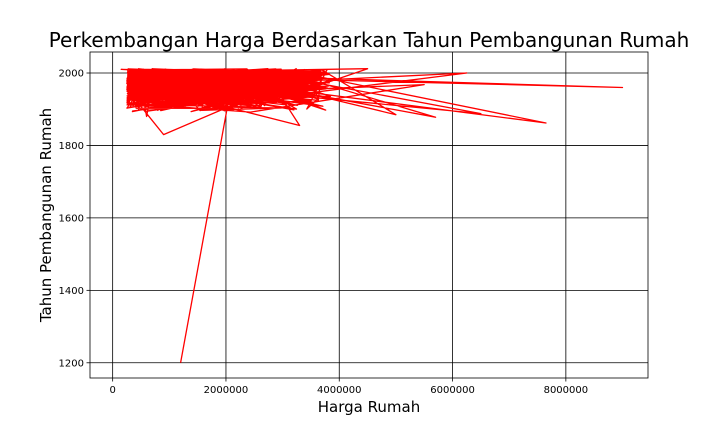 The height and width of the screenshot is (432, 720). I want to click on y-axis-title: Tahun Pembangunan Rumah, so click(46, 215).